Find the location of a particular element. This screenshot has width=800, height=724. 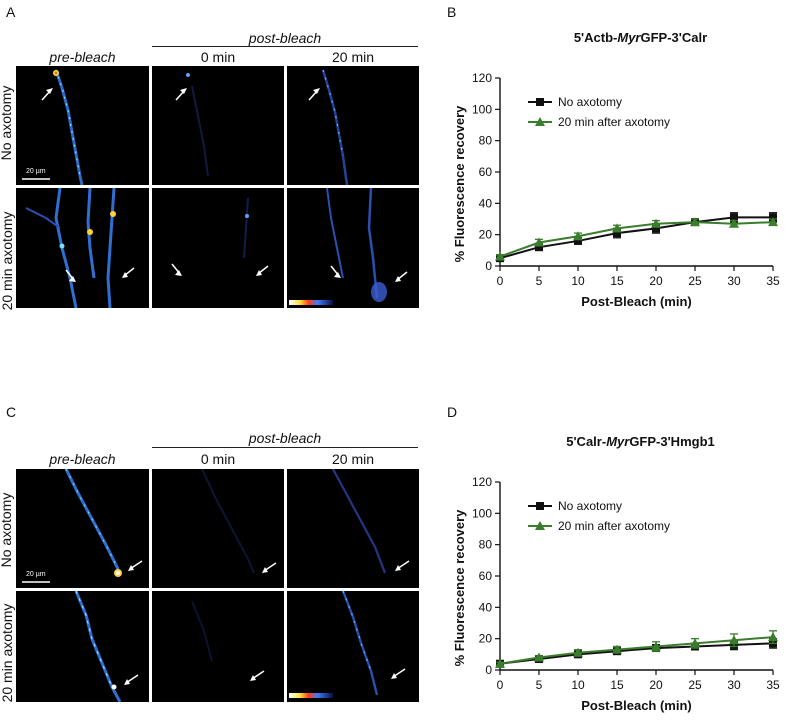

panel-a-image-no-axotomy-pre-bleach: 20 µm is located at coordinates (82, 125).